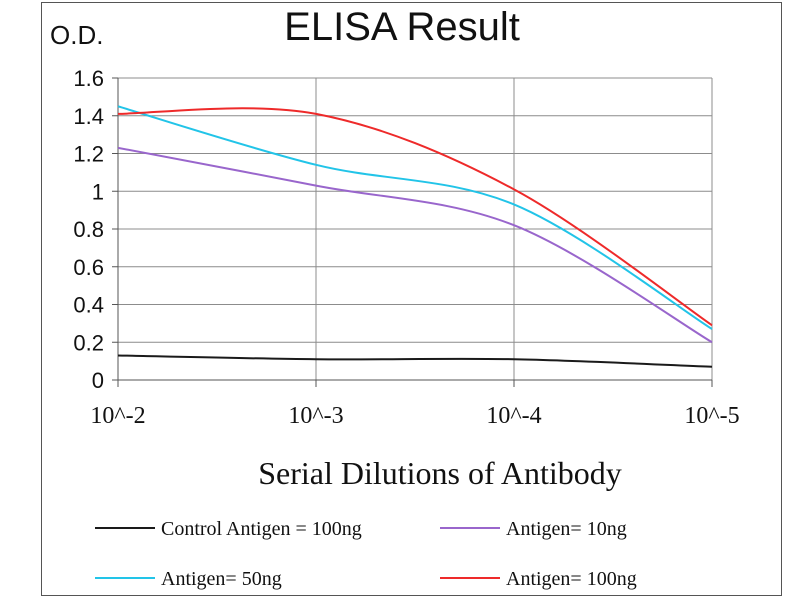  Describe the element at coordinates (571, 579) in the screenshot. I see `legend-entry: Antigen= 100ng` at that location.